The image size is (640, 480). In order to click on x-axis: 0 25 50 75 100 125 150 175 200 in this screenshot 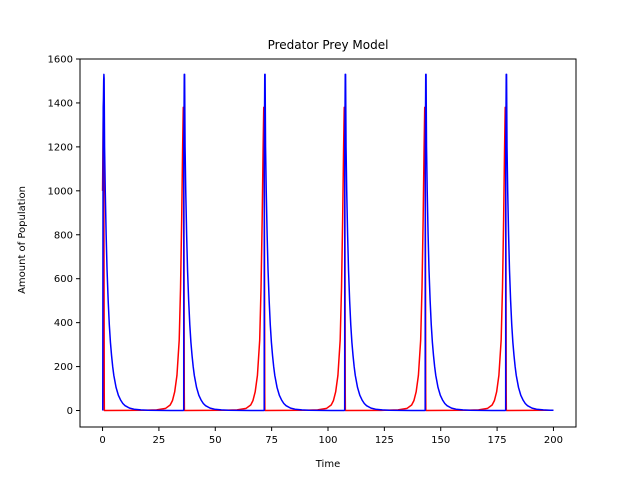, I will do `click(331, 436)`.